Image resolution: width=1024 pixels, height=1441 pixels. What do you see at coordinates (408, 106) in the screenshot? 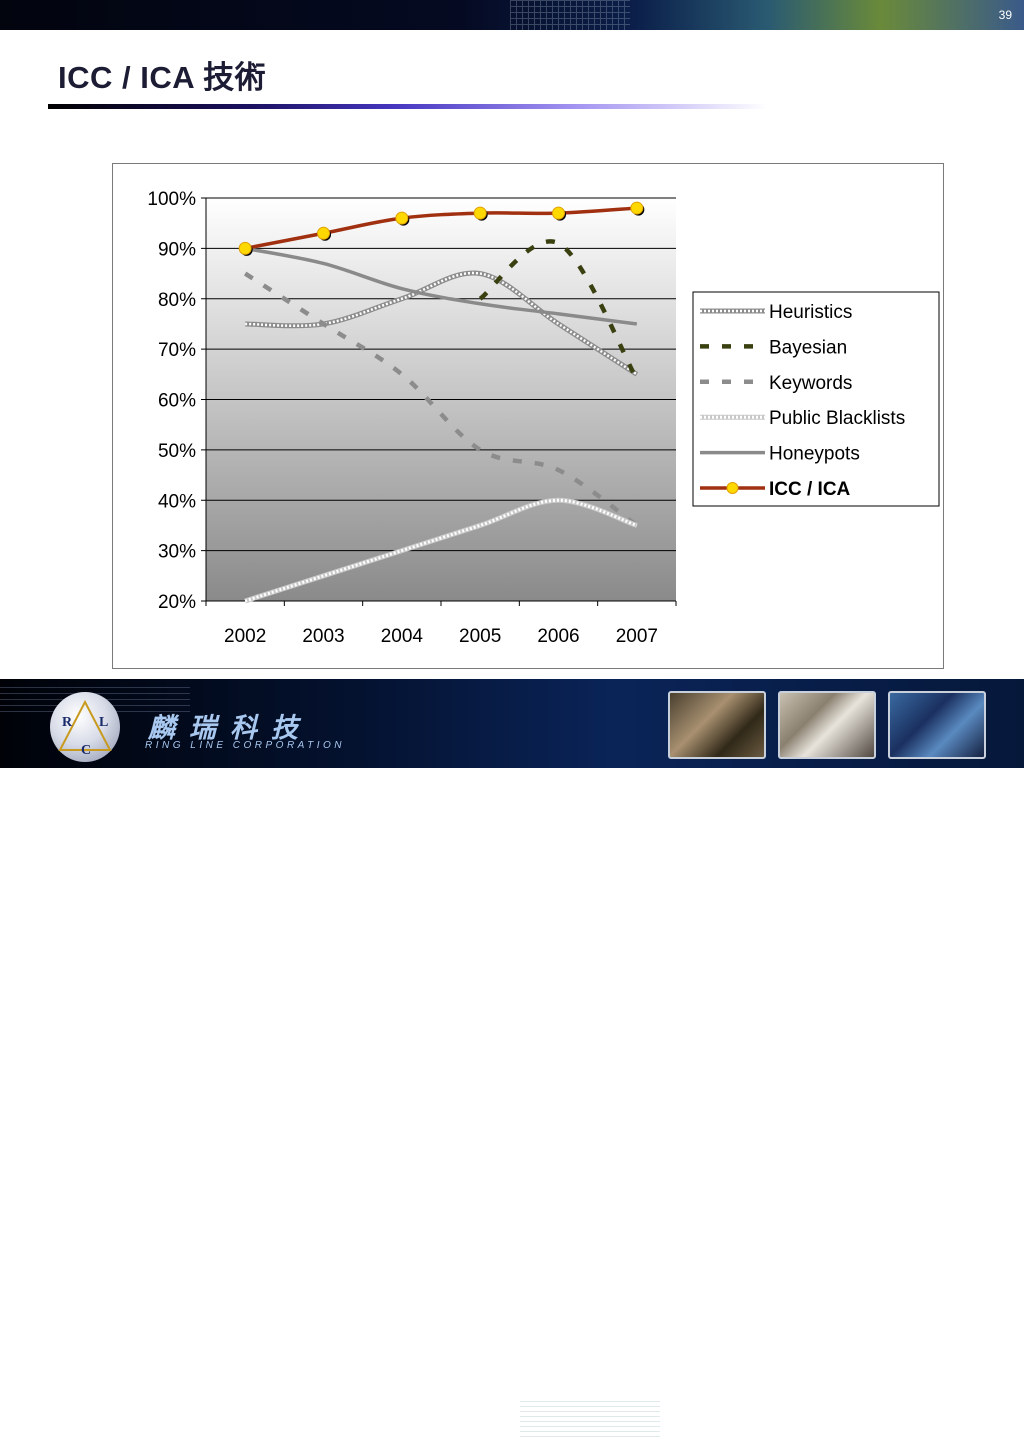
I see `title-underline` at bounding box center [408, 106].